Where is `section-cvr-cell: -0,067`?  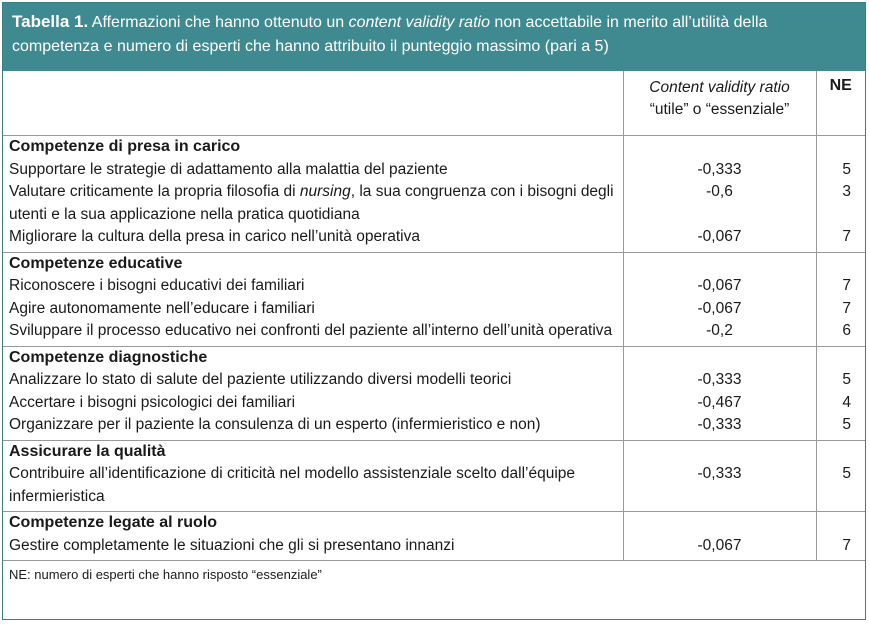
section-cvr-cell: -0,067 is located at coordinates (719, 535).